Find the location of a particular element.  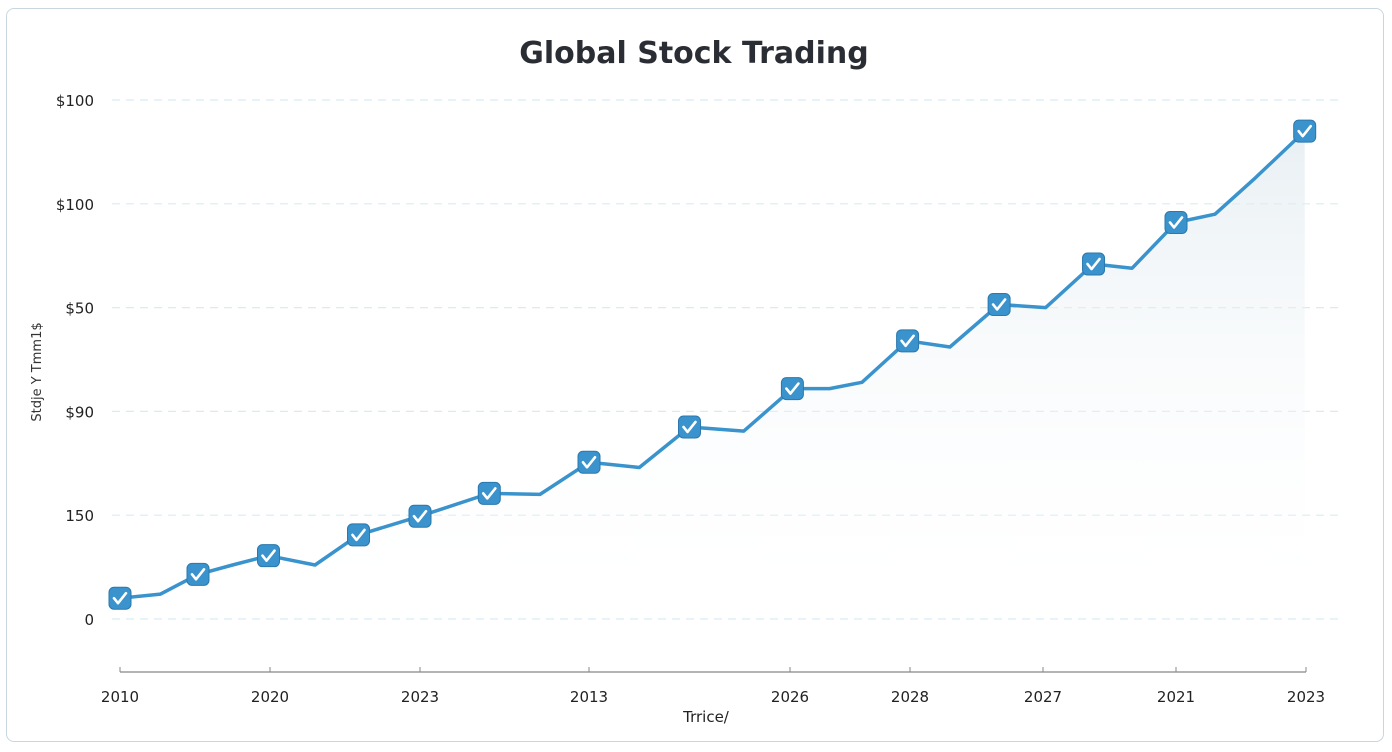

y-axis-label: Stdje Y Tmm1$ is located at coordinates (37, 371).